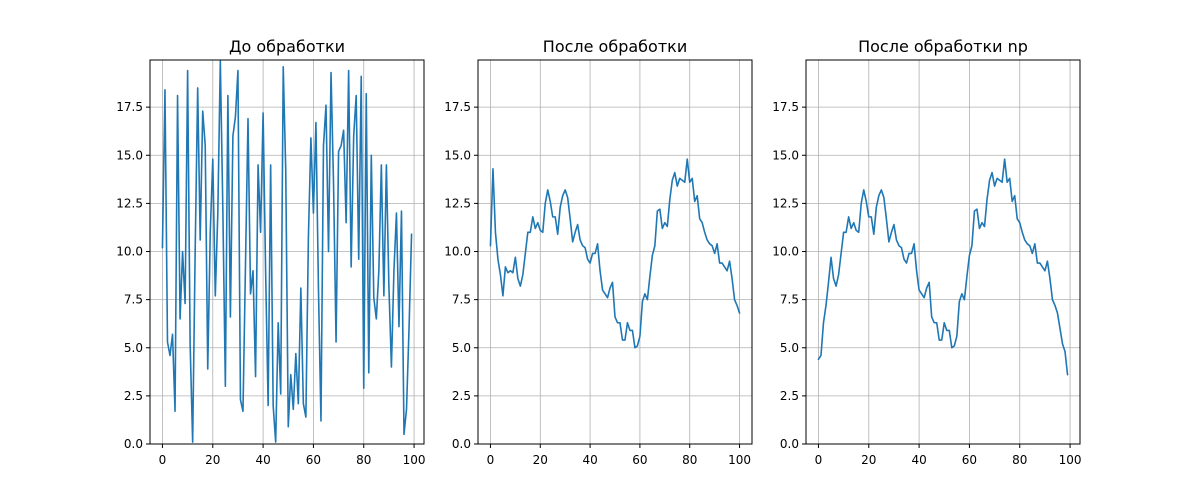 The image size is (1200, 500). What do you see at coordinates (287, 46) in the screenshot?
I see `subplot-title-before: До обработки` at bounding box center [287, 46].